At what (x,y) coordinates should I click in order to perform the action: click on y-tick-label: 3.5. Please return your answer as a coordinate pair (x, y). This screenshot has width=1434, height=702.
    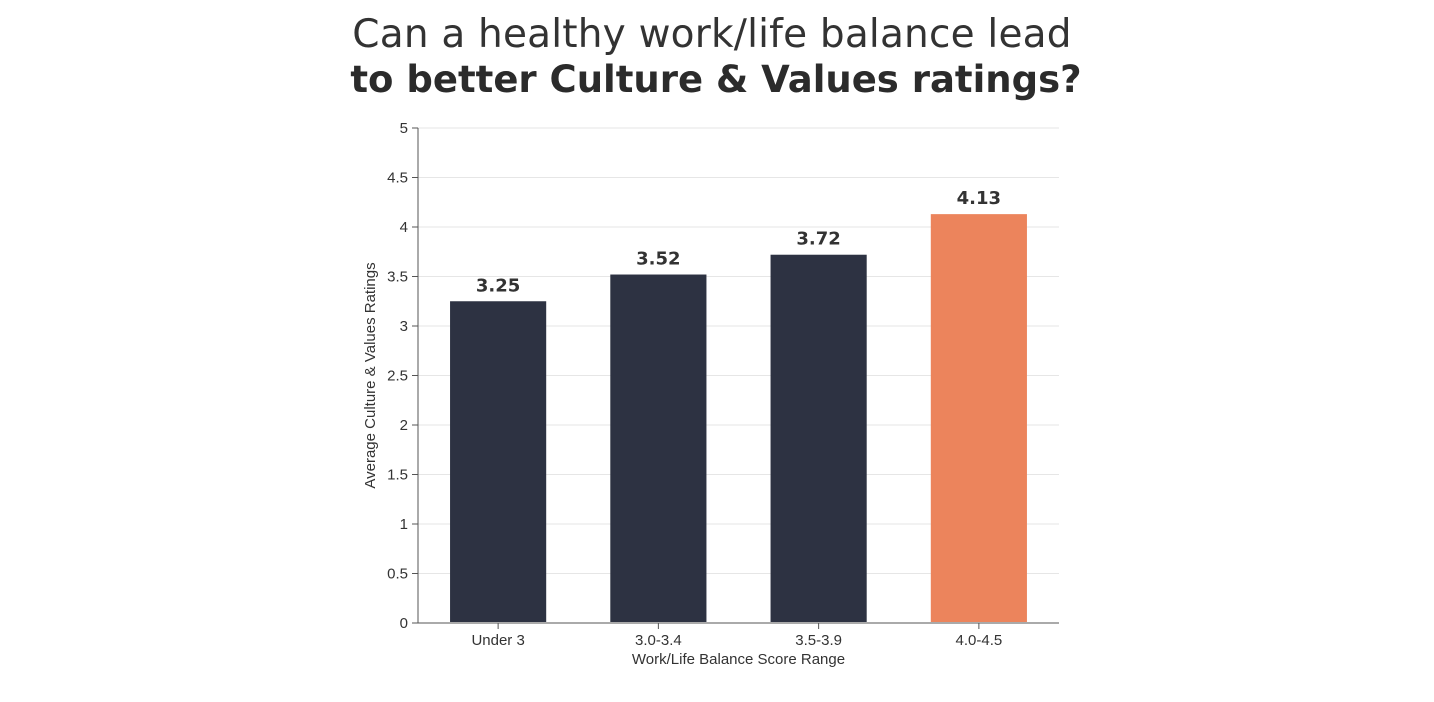
    Looking at the image, I should click on (397, 277).